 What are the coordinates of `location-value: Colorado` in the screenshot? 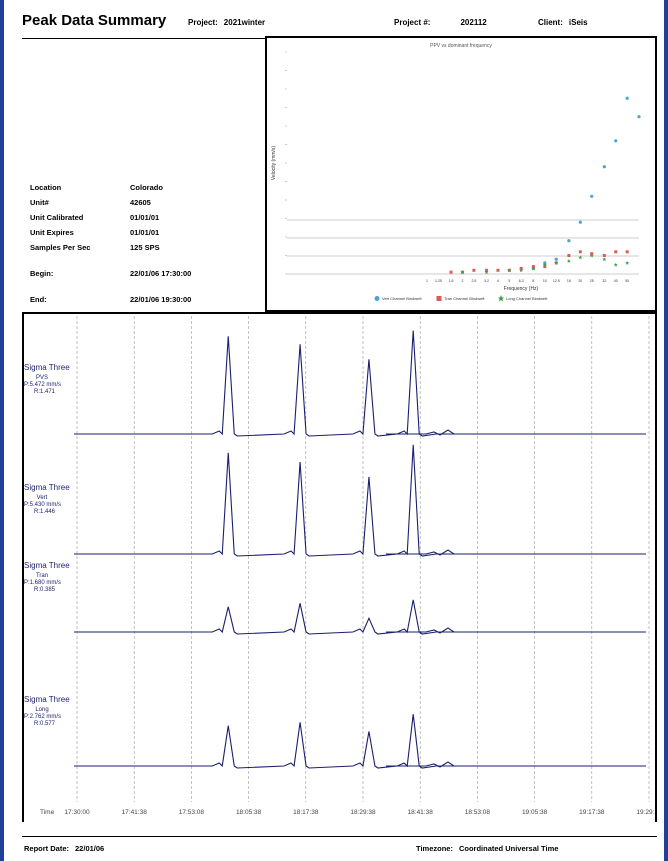 It's located at (146, 187).